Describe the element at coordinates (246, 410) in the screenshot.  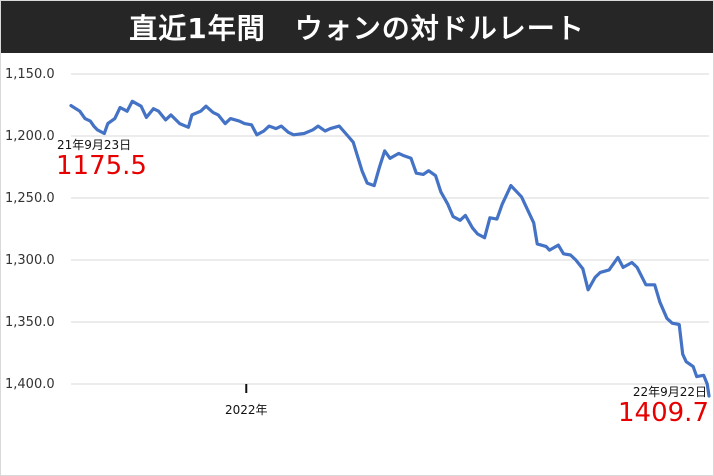
I see `x-tick-label: 2022年` at that location.